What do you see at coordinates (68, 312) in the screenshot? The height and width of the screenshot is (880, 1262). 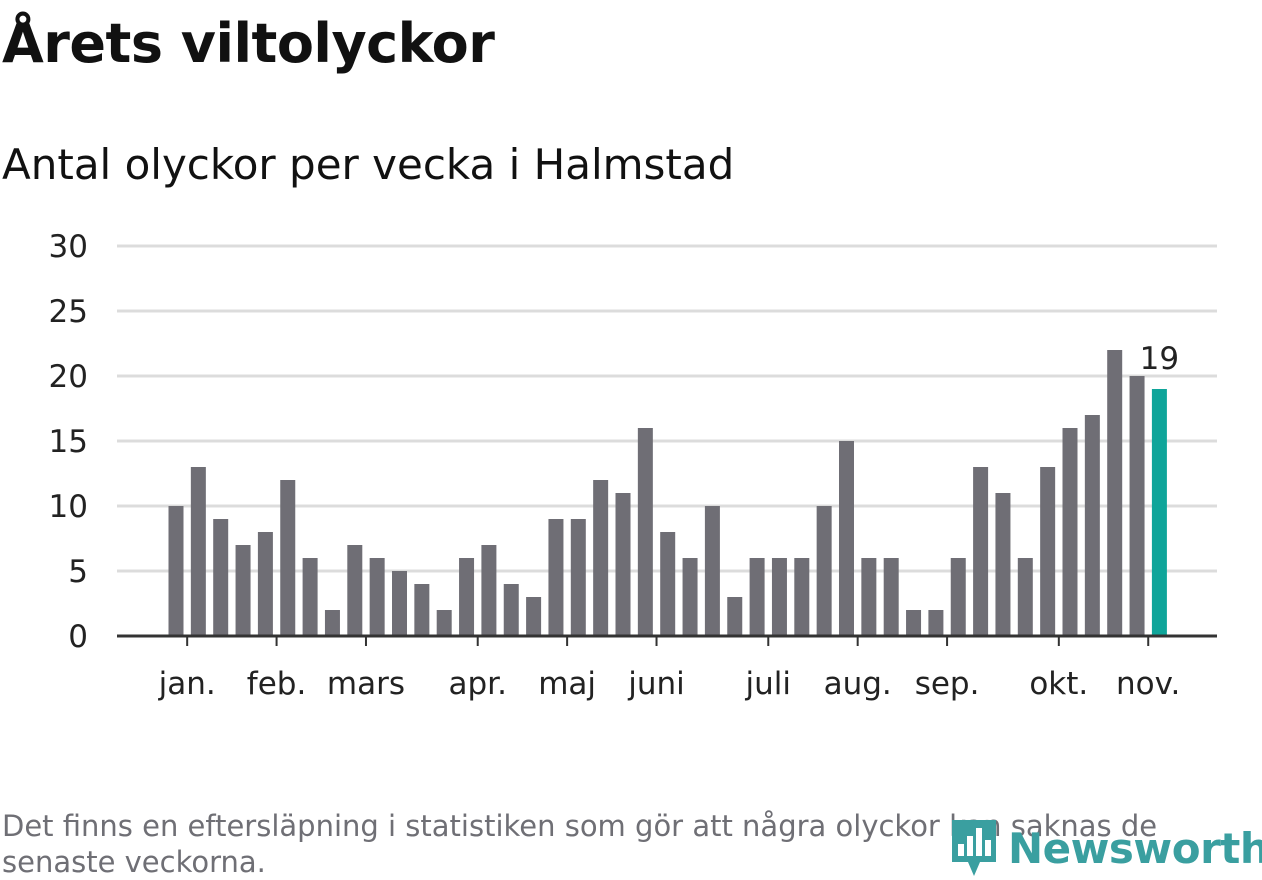 I see `y-tick-label: 25` at bounding box center [68, 312].